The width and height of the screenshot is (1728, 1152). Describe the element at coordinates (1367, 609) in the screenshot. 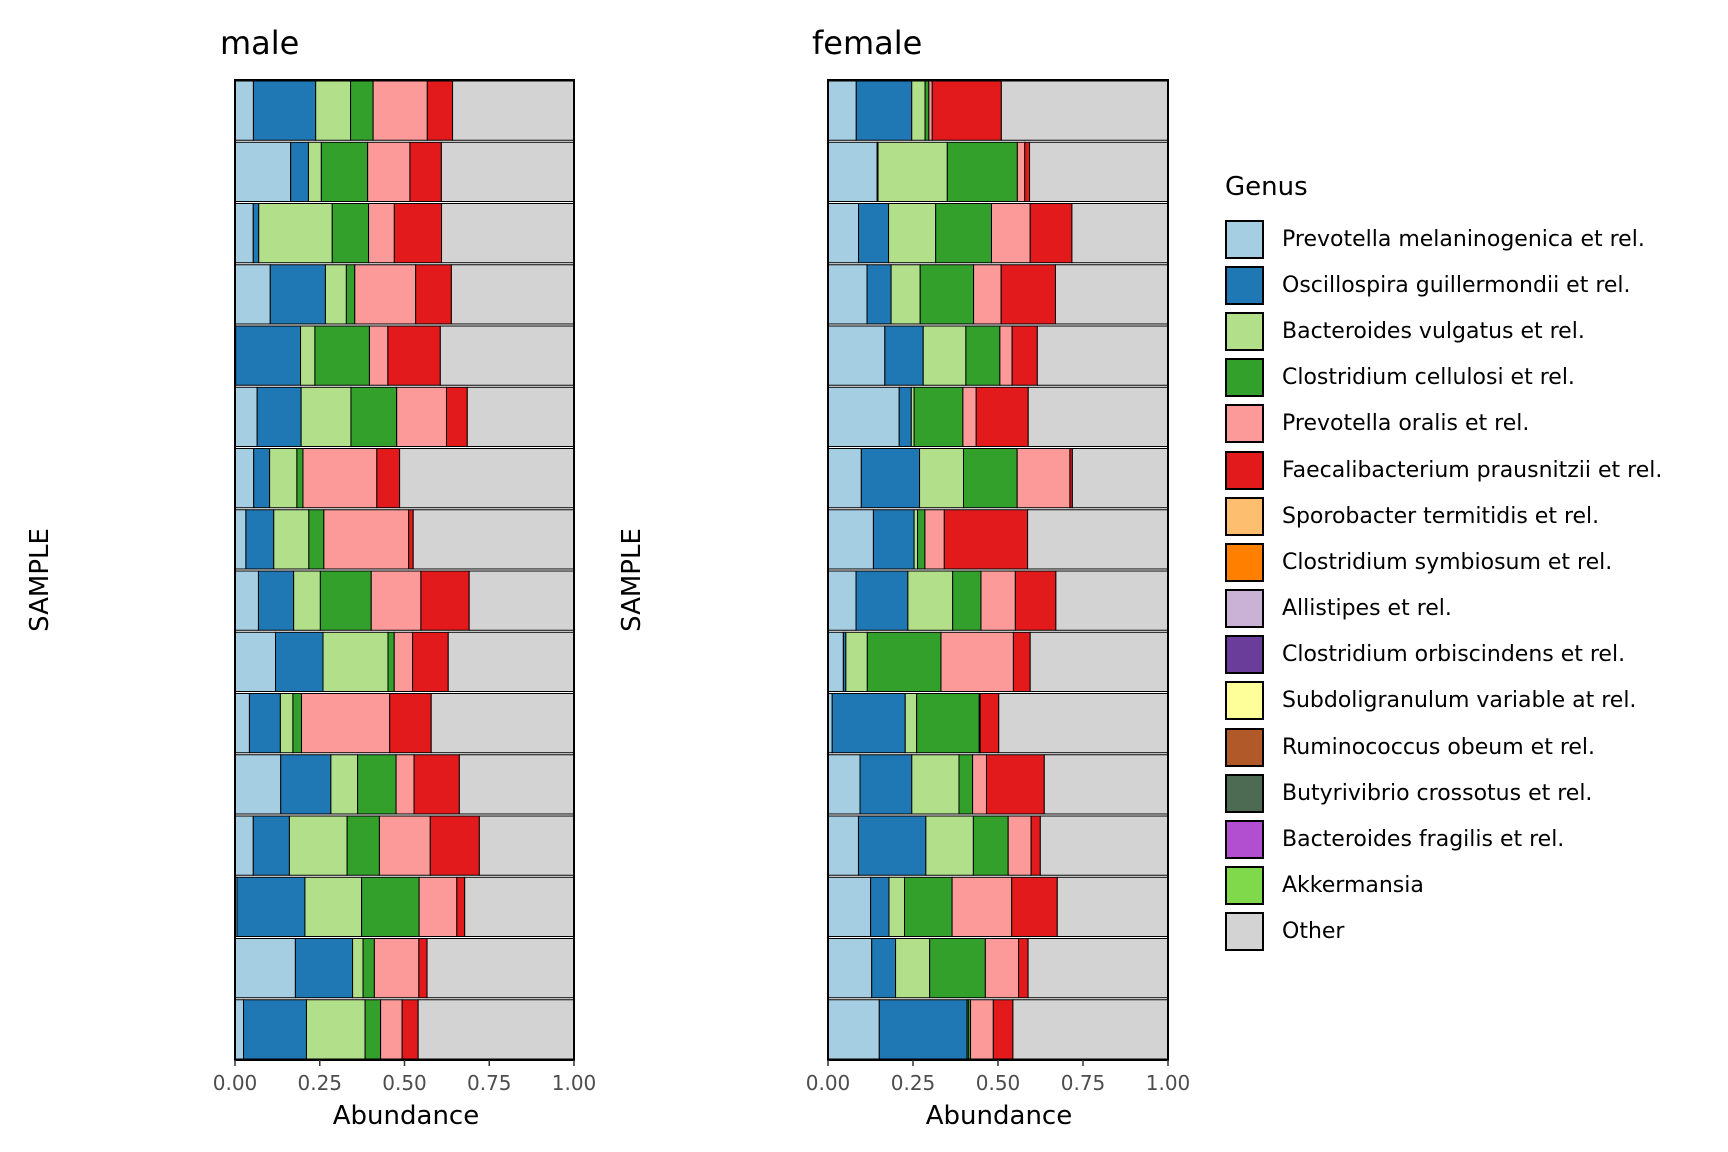

I see `legend-label: Allistipes et rel.` at that location.